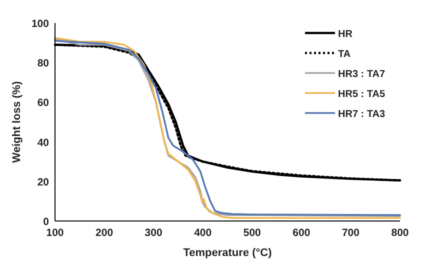 Image resolution: width=429 pixels, height=269 pixels. I want to click on legend-label: TA, so click(344, 54).